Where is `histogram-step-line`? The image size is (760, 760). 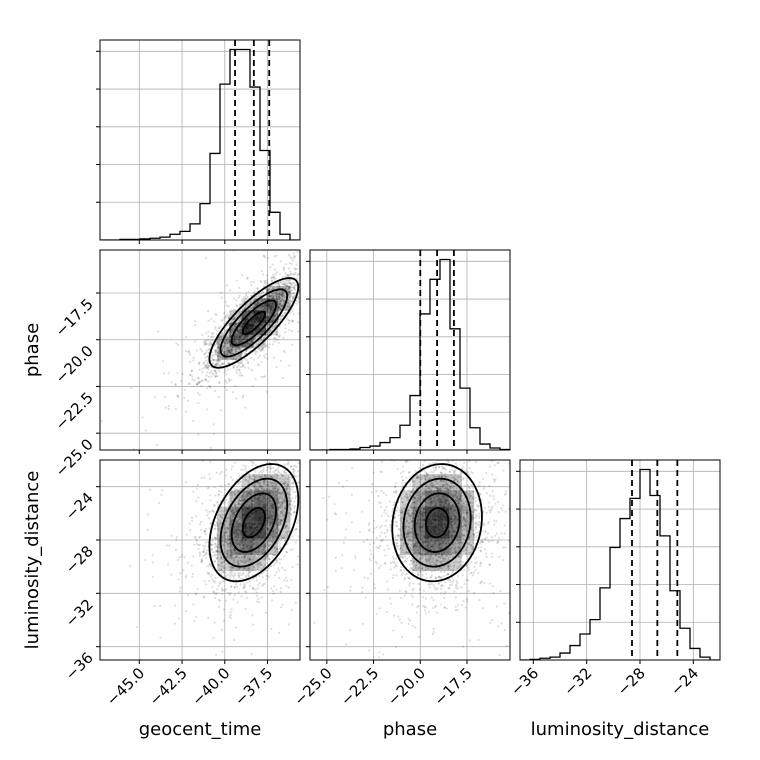 histogram-step-line is located at coordinates (410, 354).